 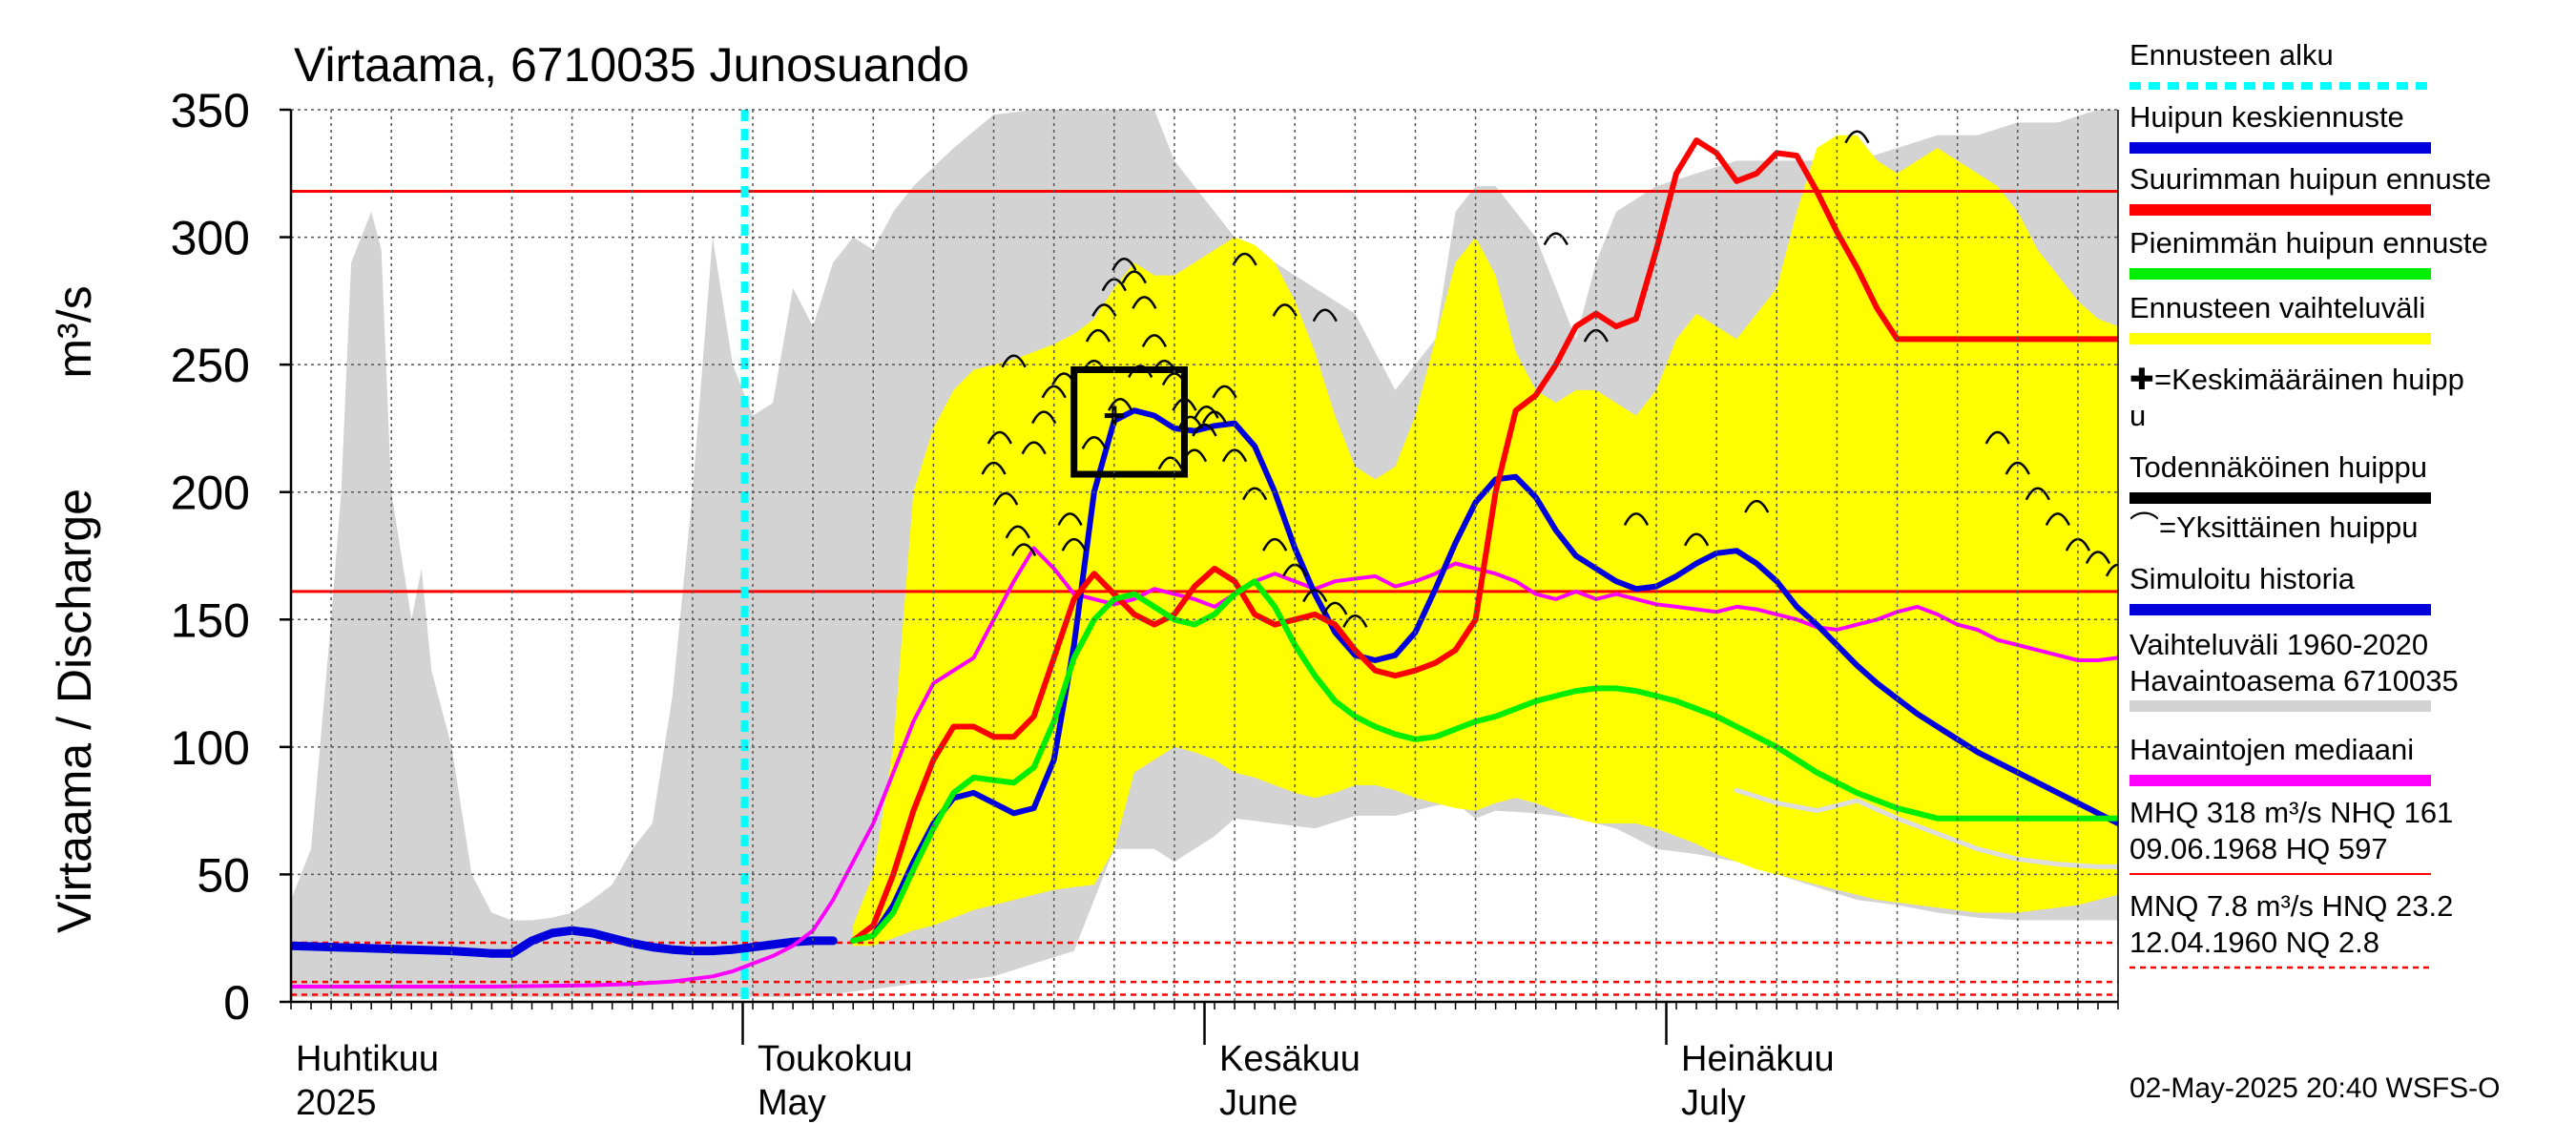 I want to click on legend-label: Huipun keskiennuste, so click(x=2266, y=117).